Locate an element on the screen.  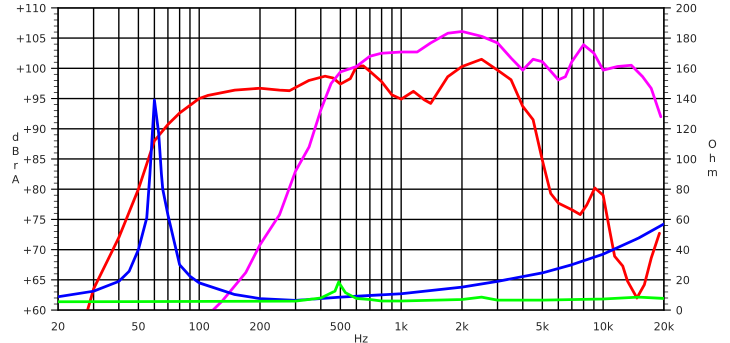
y2-tick-label: 40 is located at coordinates (683, 250).